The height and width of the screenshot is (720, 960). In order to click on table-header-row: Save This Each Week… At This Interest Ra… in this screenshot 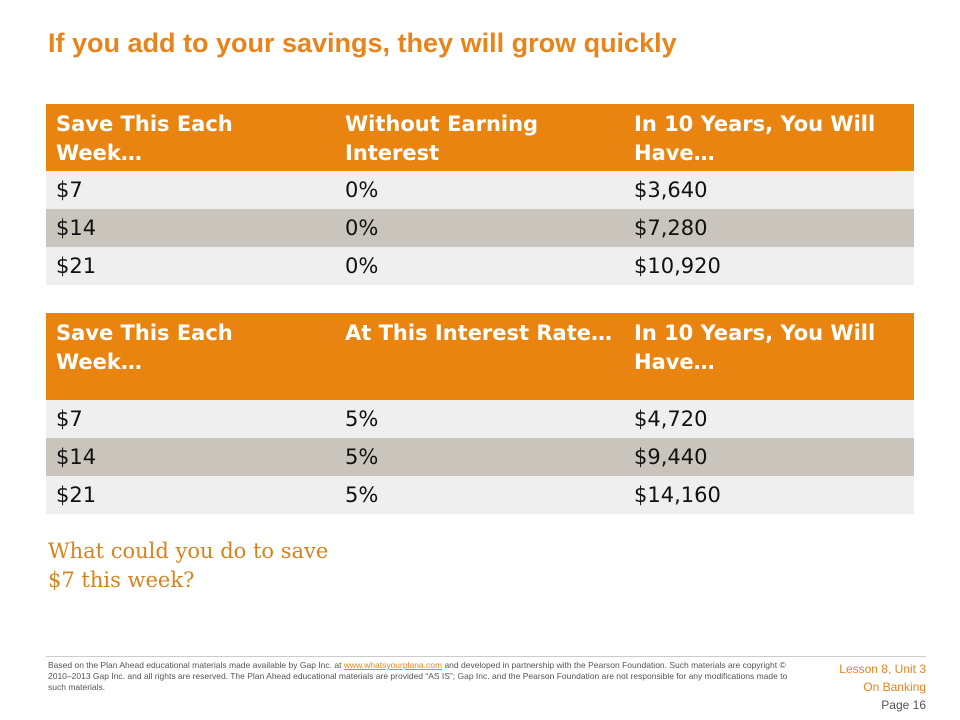, I will do `click(480, 356)`.